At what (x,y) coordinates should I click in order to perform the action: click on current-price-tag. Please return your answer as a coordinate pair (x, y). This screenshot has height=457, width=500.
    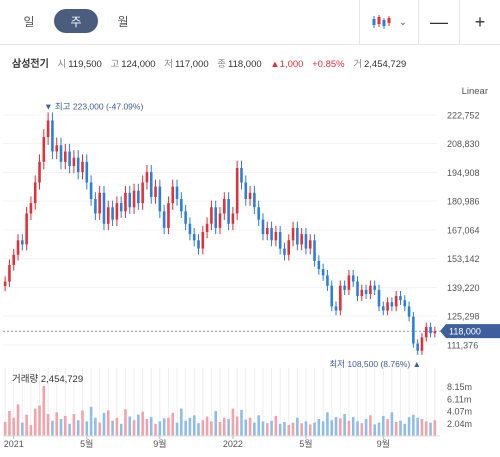
    Looking at the image, I should click on (470, 331).